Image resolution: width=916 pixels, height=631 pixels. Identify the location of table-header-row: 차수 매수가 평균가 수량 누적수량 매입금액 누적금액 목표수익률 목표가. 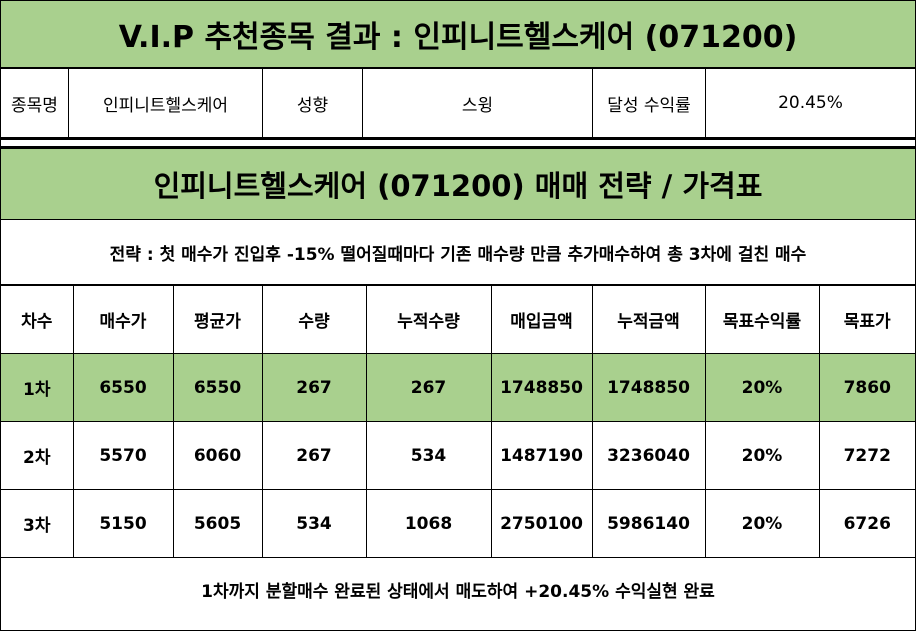
(458, 319).